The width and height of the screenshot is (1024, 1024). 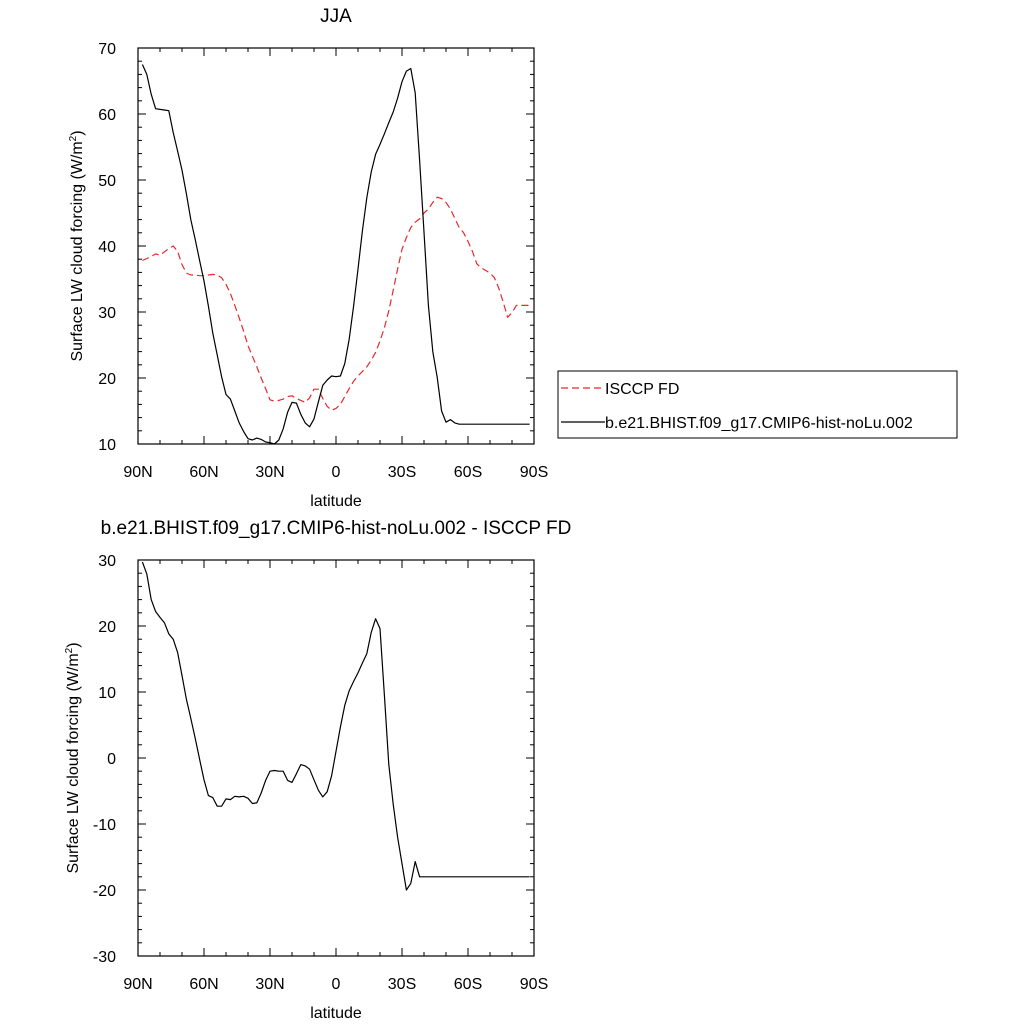 I want to click on legend-label-model: b.e21.BHIST.f09_g17.CMIP6-hist-noLu.002, so click(x=759, y=423).